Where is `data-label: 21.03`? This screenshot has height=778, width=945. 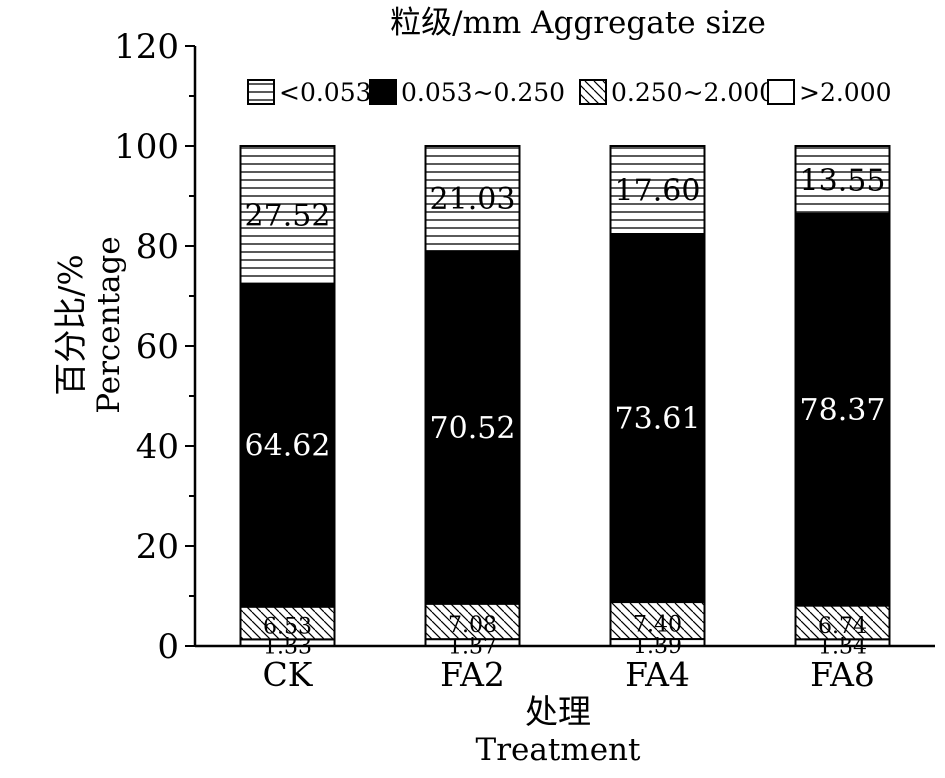
data-label: 21.03 is located at coordinates (473, 199).